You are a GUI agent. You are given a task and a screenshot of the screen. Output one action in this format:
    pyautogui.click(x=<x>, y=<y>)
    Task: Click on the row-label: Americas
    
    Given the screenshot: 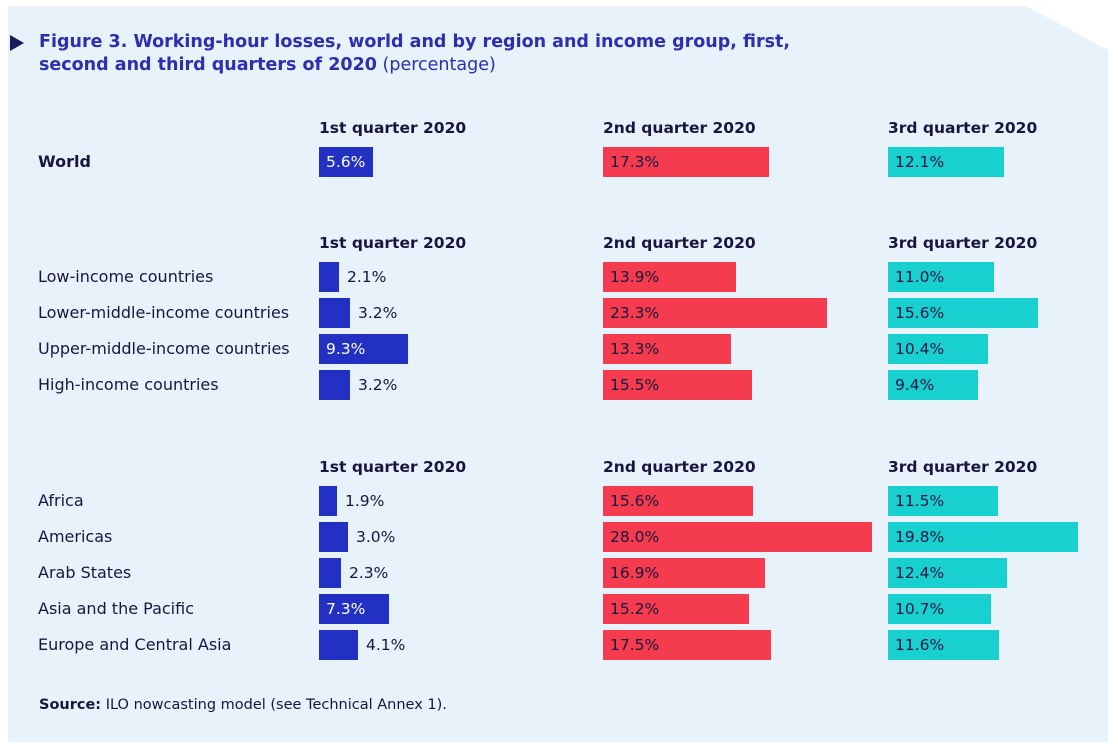 What is the action you would take?
    pyautogui.click(x=75, y=536)
    